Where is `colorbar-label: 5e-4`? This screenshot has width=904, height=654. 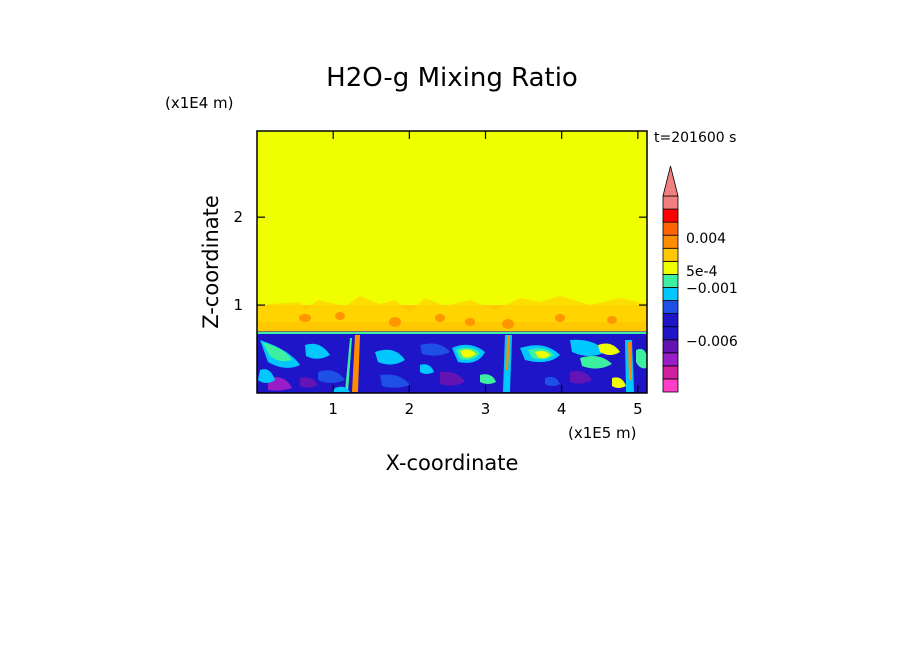
colorbar-label: 5e-4 is located at coordinates (702, 272).